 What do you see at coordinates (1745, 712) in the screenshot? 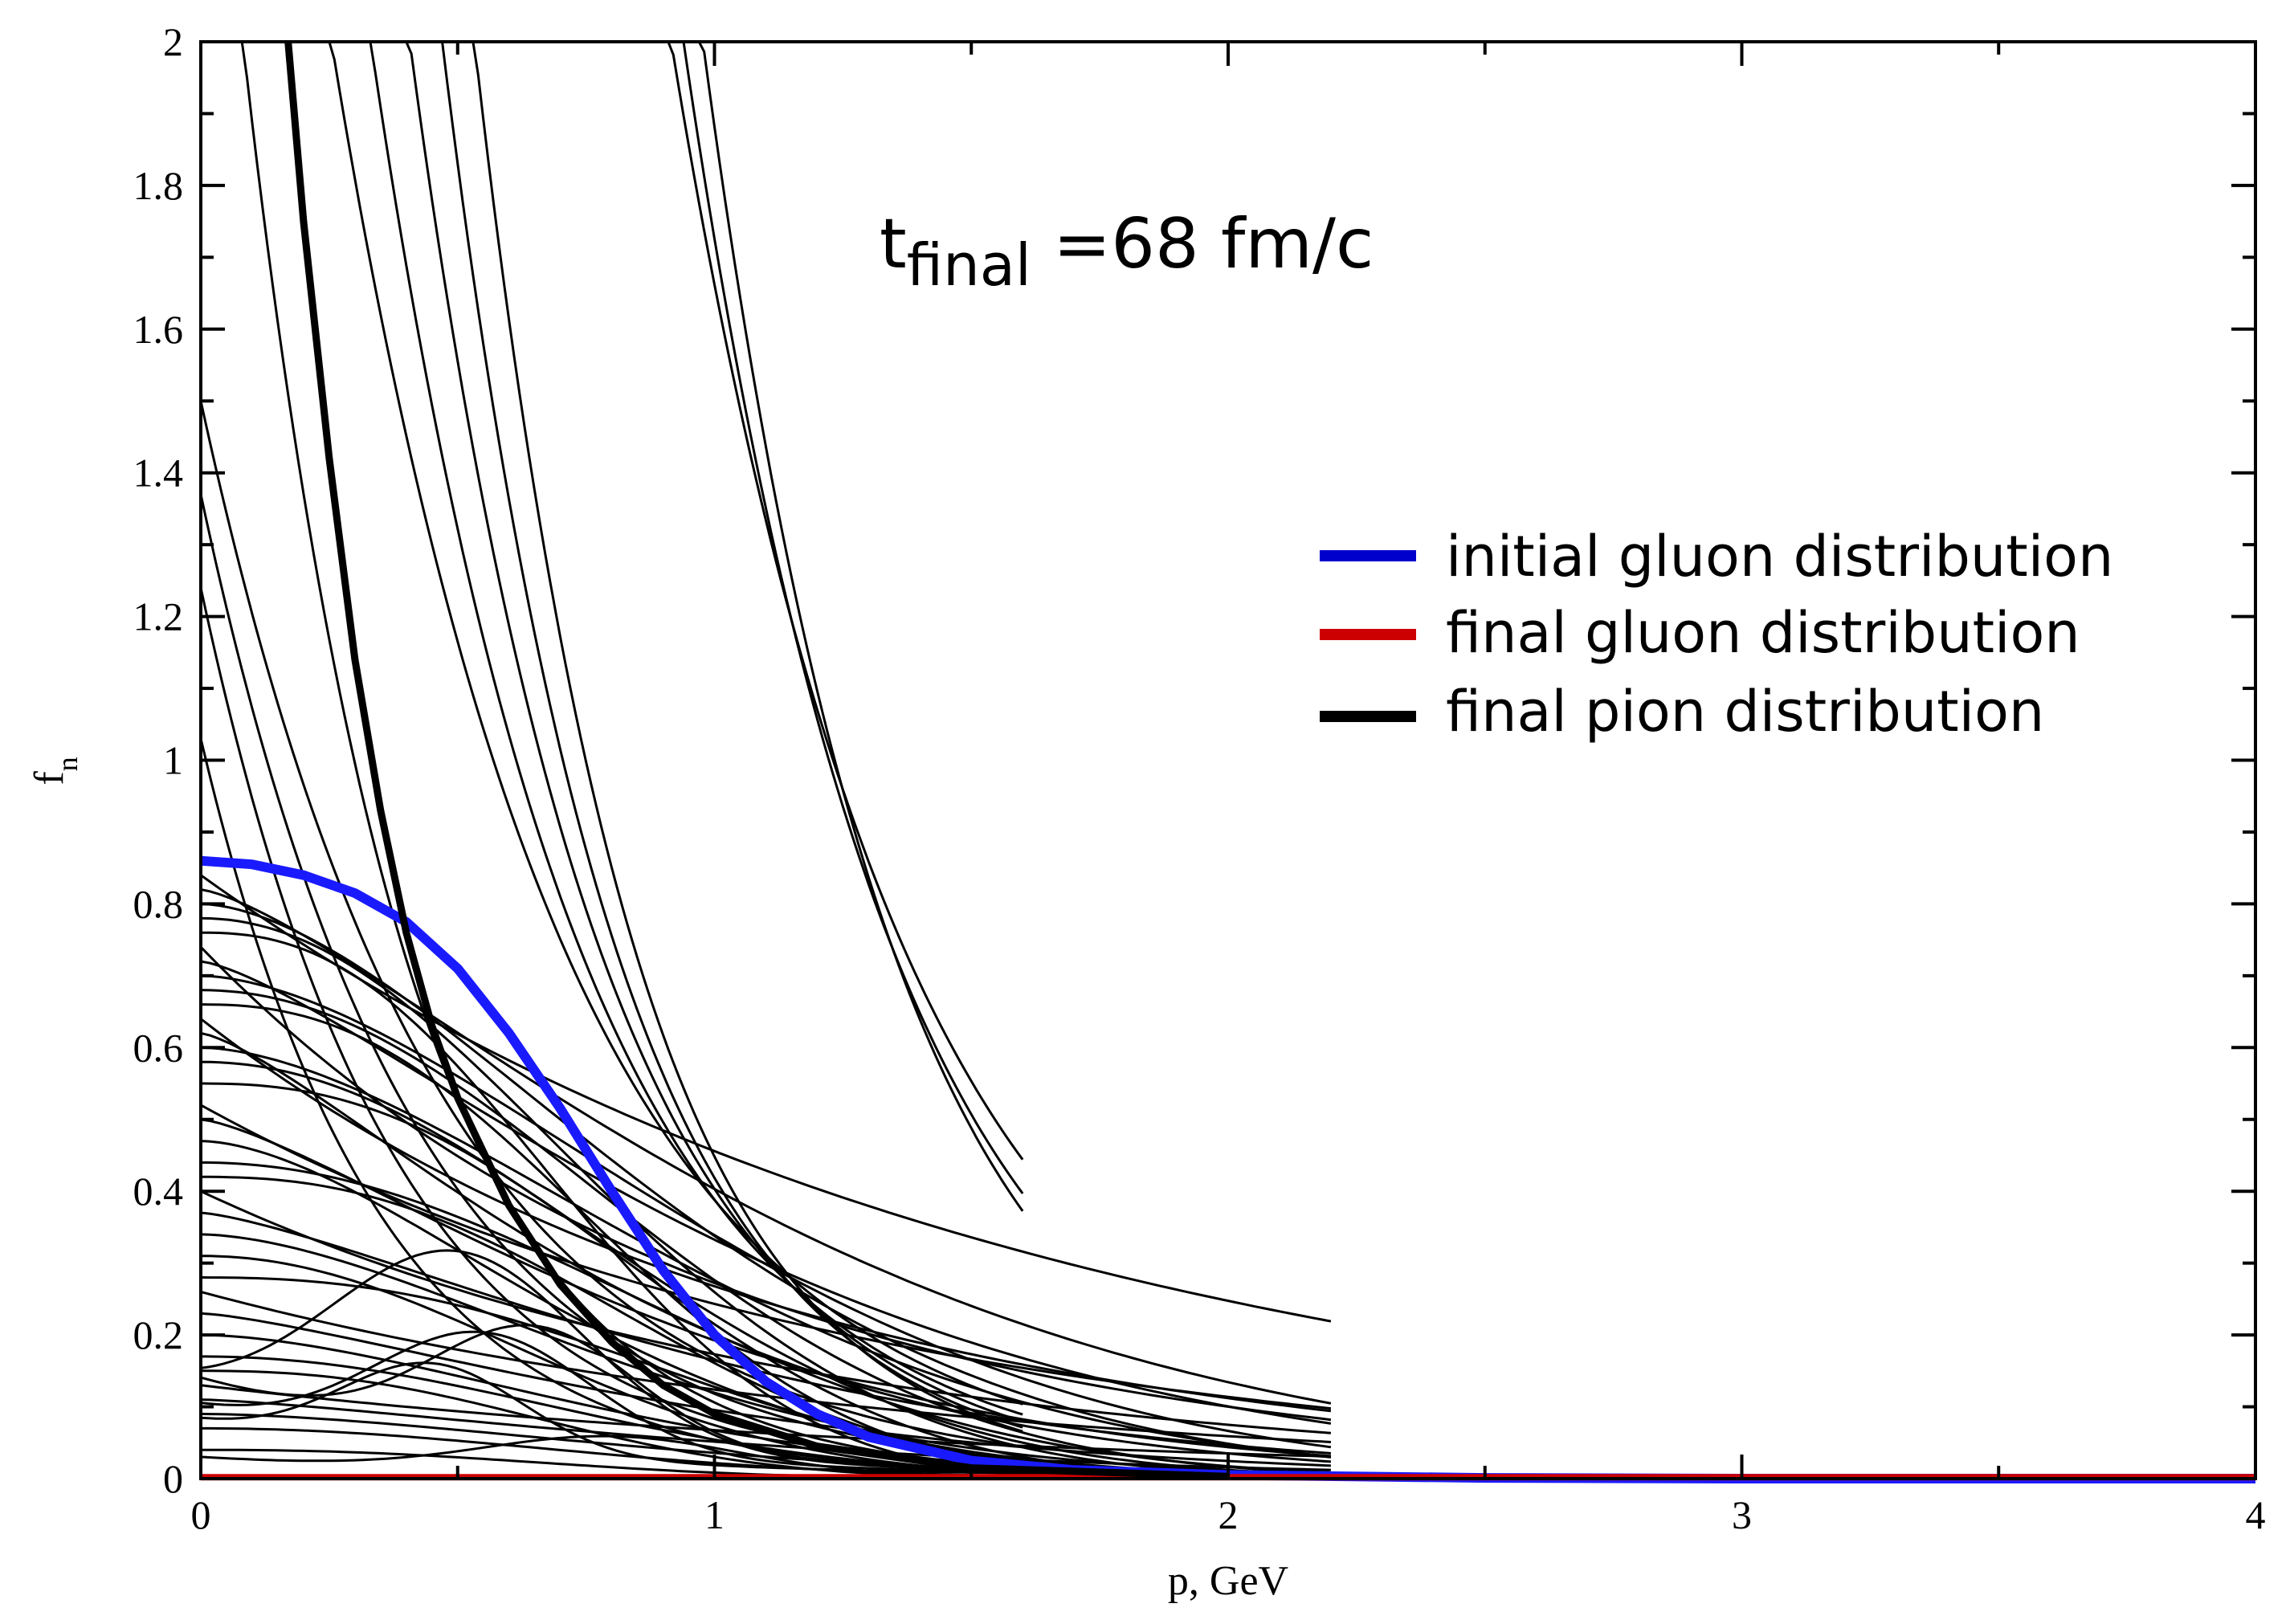
I see `legend-label-final-pion: final pion distribution` at bounding box center [1745, 712].